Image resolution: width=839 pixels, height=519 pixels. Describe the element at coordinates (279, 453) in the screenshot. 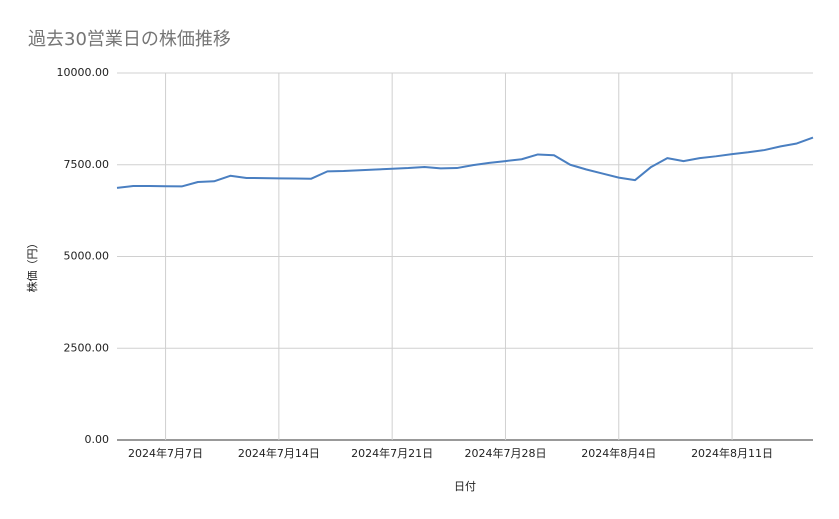

I see `x-tick-label: 2024年7月14日` at that location.